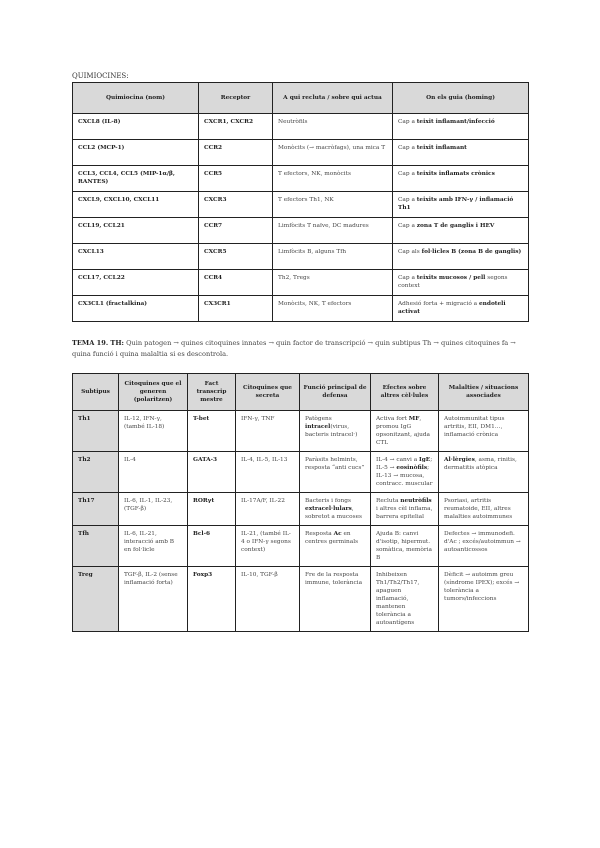 The height and width of the screenshot is (848, 600). Describe the element at coordinates (332, 230) in the screenshot. I see `table-cell: Limfòcits T naïve, DC madures` at that location.